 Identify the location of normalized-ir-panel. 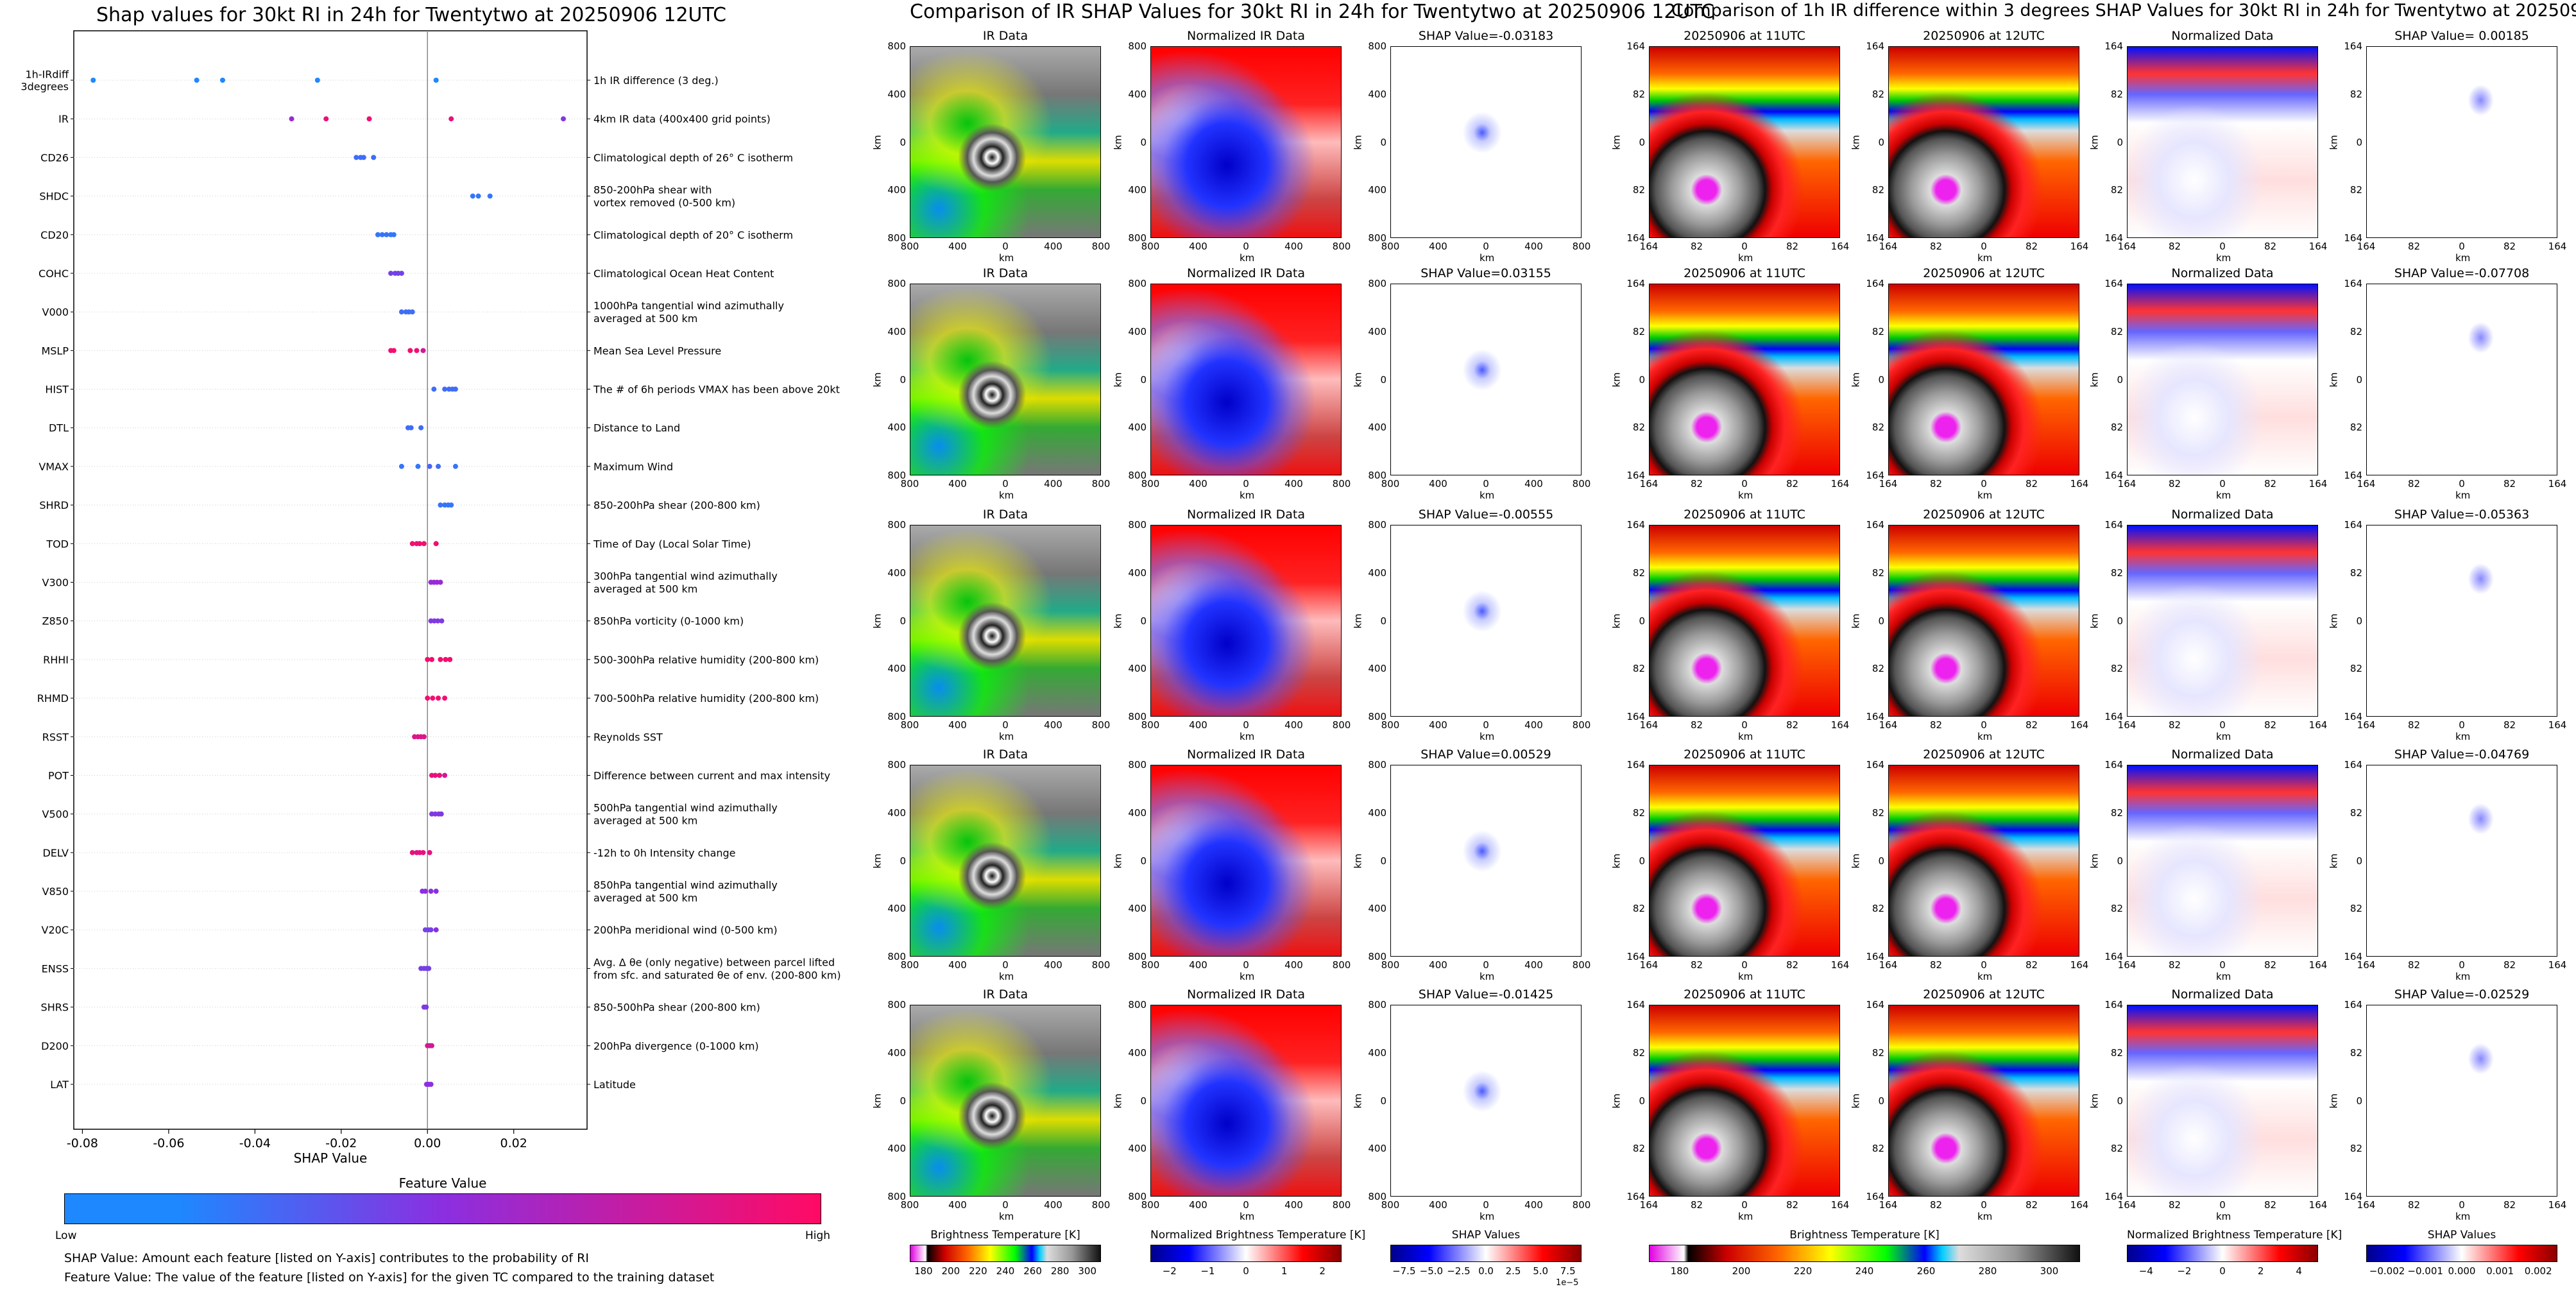
(1246, 861).